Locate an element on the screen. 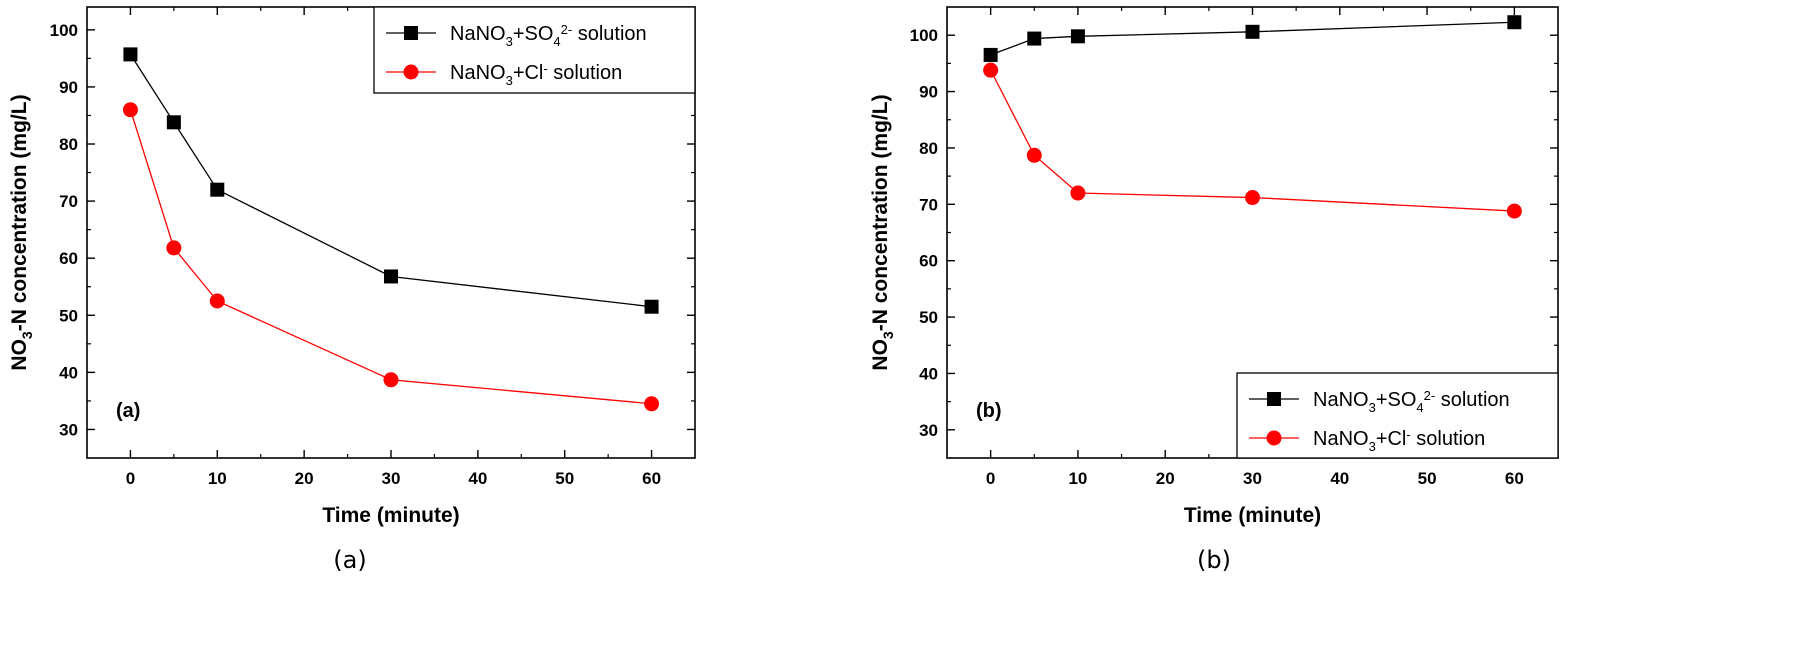 Image resolution: width=1816 pixels, height=665 pixels. panel-label: (a) is located at coordinates (128, 411).